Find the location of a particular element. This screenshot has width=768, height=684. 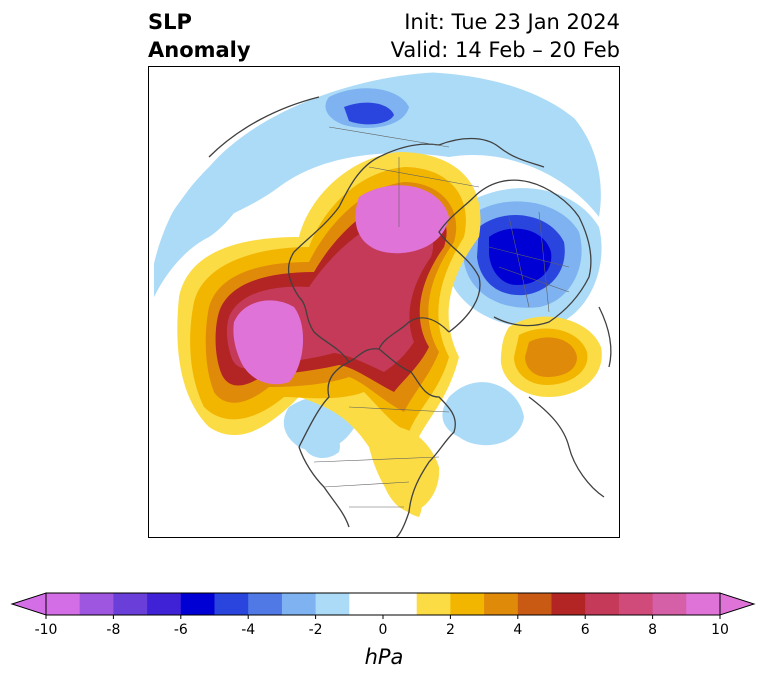

colorbar: -10 -8 -6 -4 -2 0 2 4 6 8 10 is located at coordinates (383, 615).